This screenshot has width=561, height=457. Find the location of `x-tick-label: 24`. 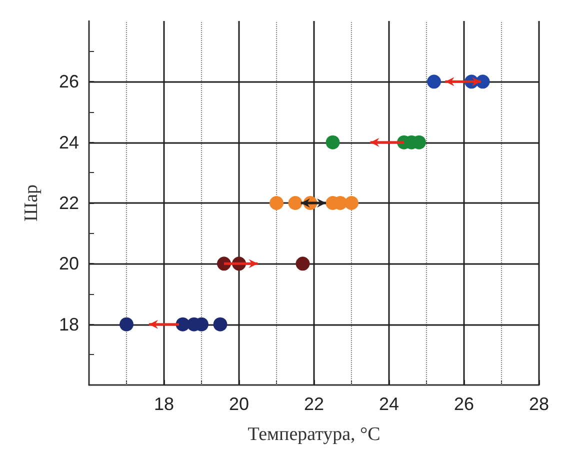

x-tick-label: 24 is located at coordinates (389, 404).